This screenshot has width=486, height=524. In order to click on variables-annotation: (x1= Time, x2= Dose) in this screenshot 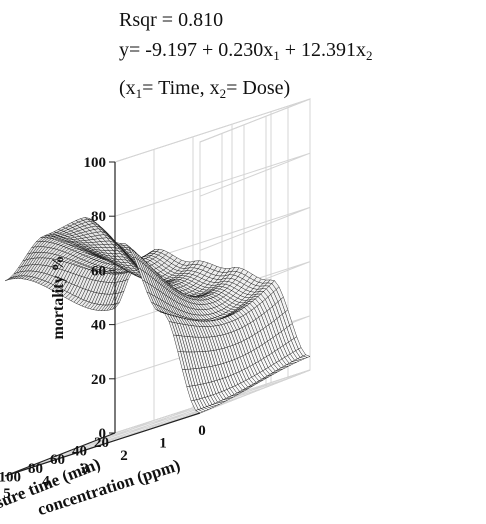, I will do `click(205, 89)`.